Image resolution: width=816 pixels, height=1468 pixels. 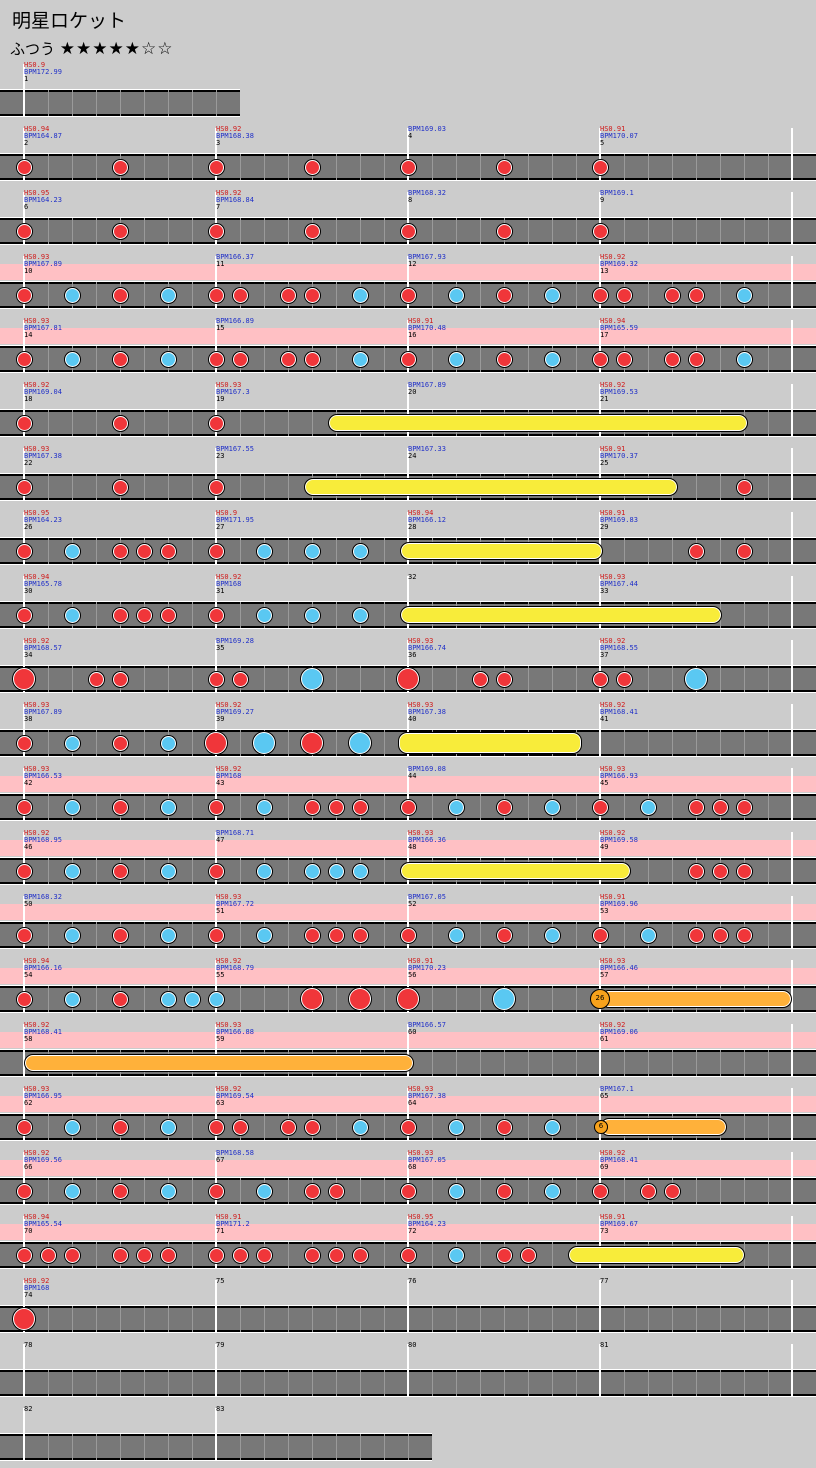 I want to click on measure-number: 43, so click(x=220, y=783).